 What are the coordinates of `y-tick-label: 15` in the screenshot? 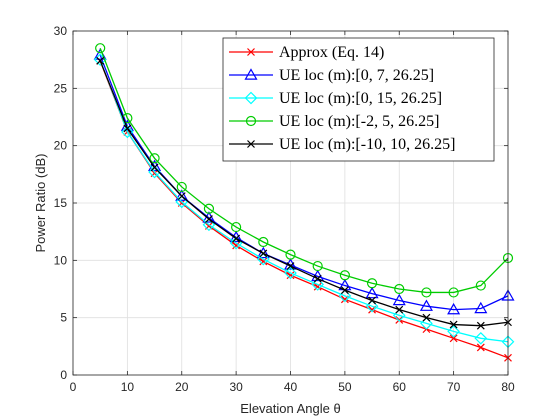 It's located at (61, 203).